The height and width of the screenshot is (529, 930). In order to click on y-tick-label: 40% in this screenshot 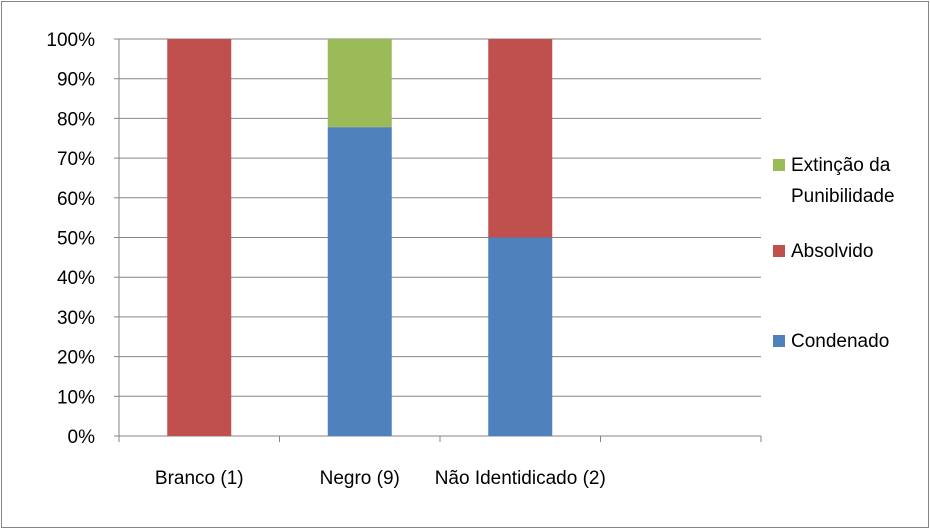, I will do `click(76, 278)`.